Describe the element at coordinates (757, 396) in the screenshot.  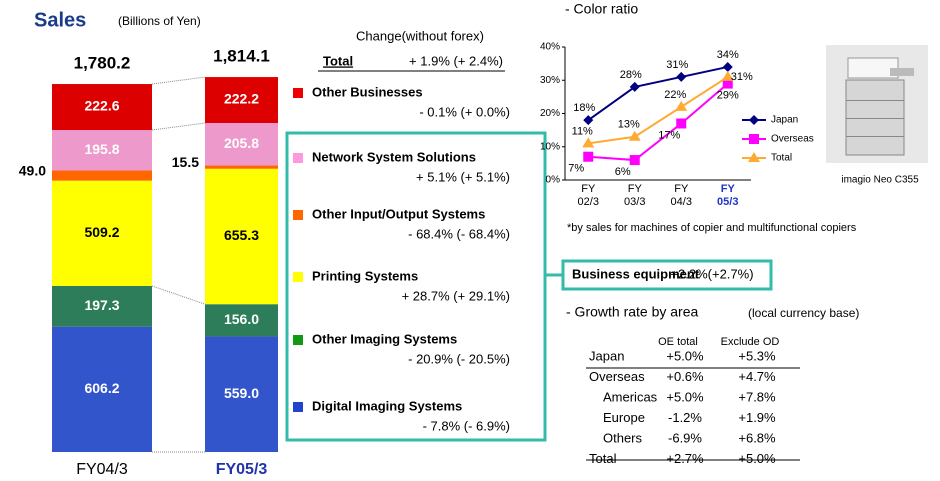
I see `cell: +7.8%` at that location.